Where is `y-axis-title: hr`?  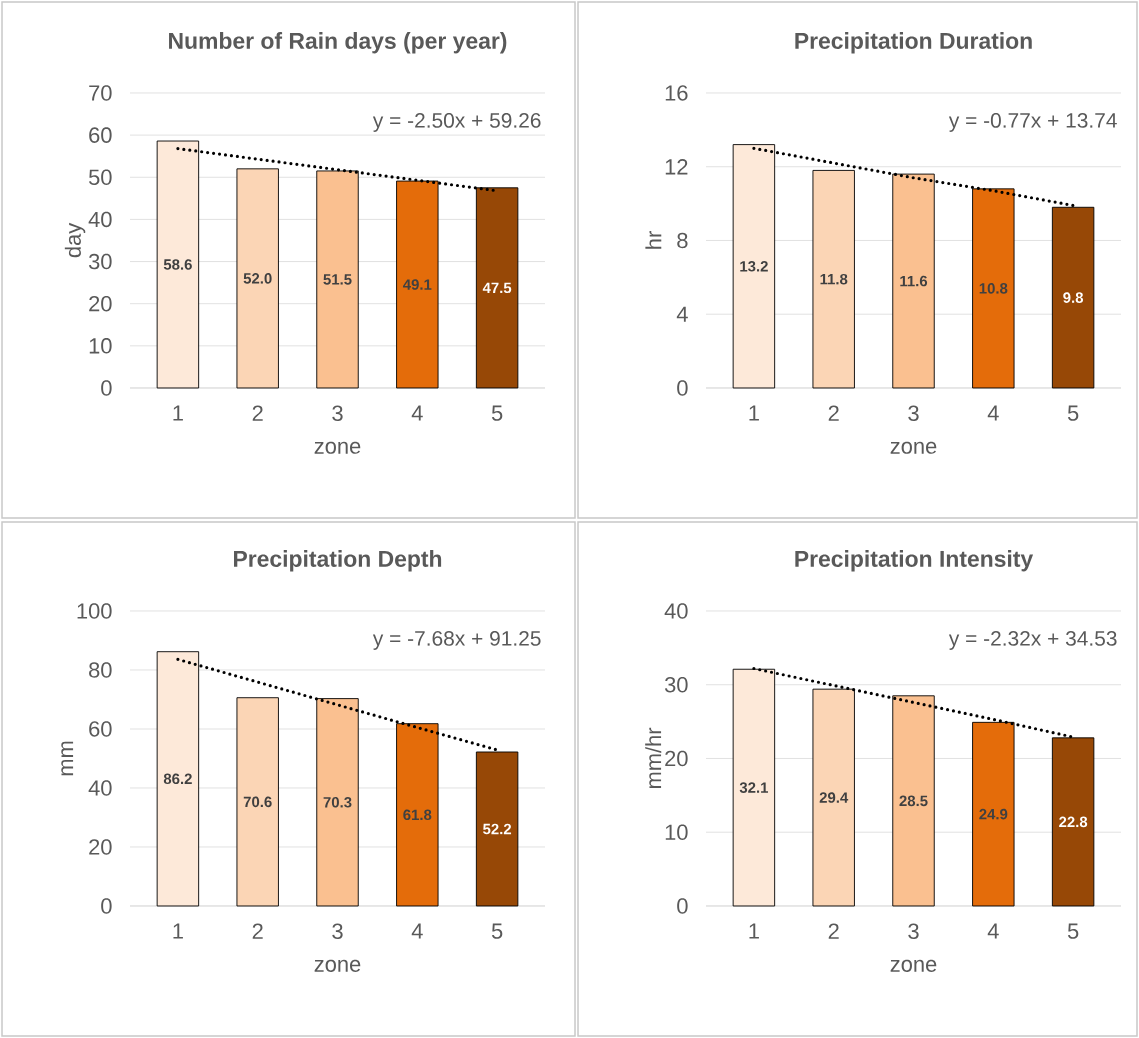
y-axis-title: hr is located at coordinates (653, 240).